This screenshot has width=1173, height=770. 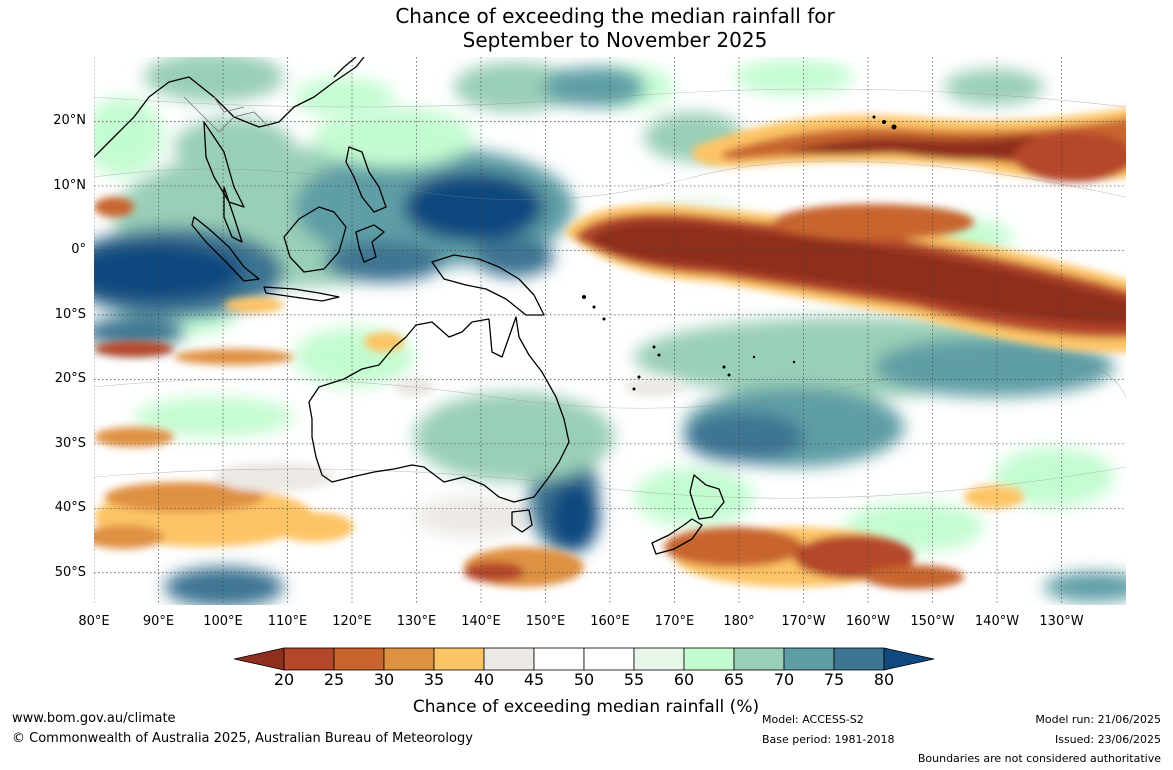 I want to click on pacific-islands, so click(x=739, y=253).